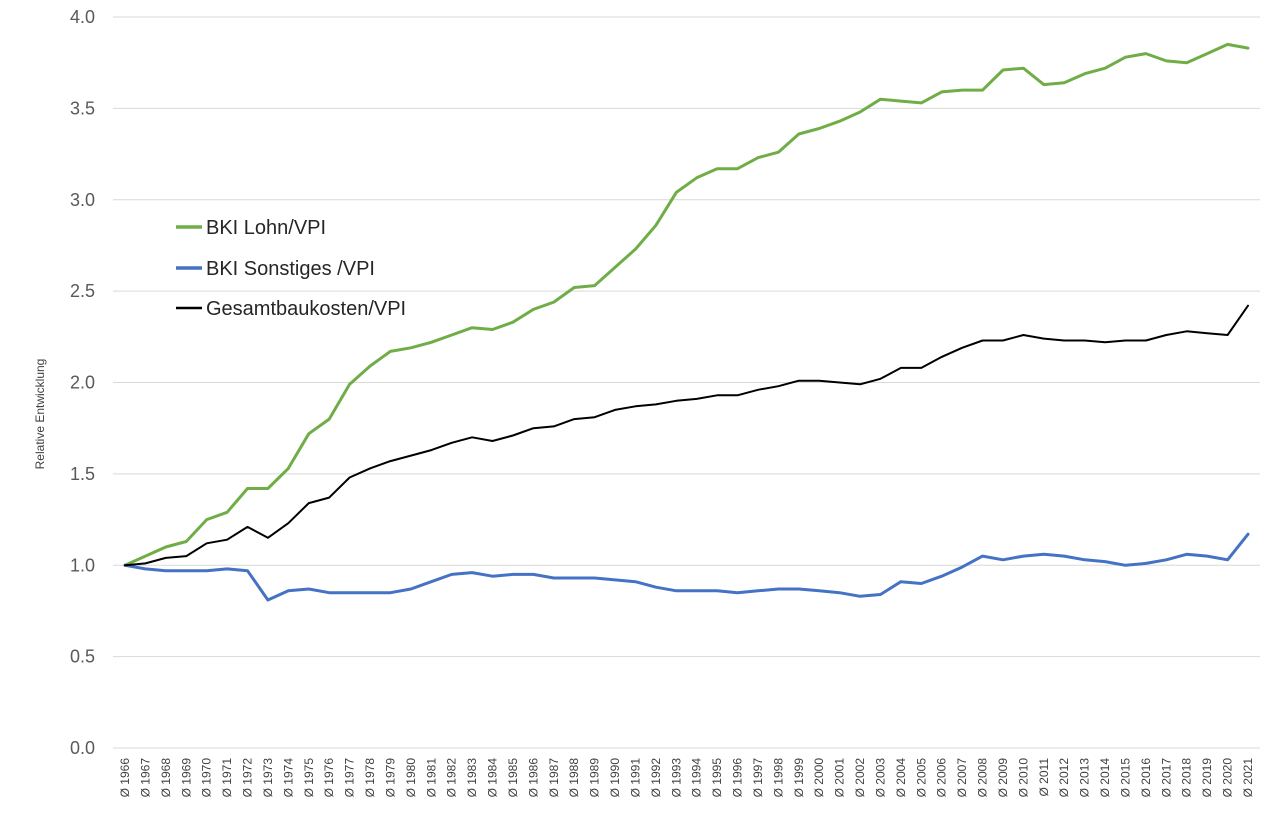  Describe the element at coordinates (452, 778) in the screenshot. I see `x-tick-label: Ø 1982` at that location.